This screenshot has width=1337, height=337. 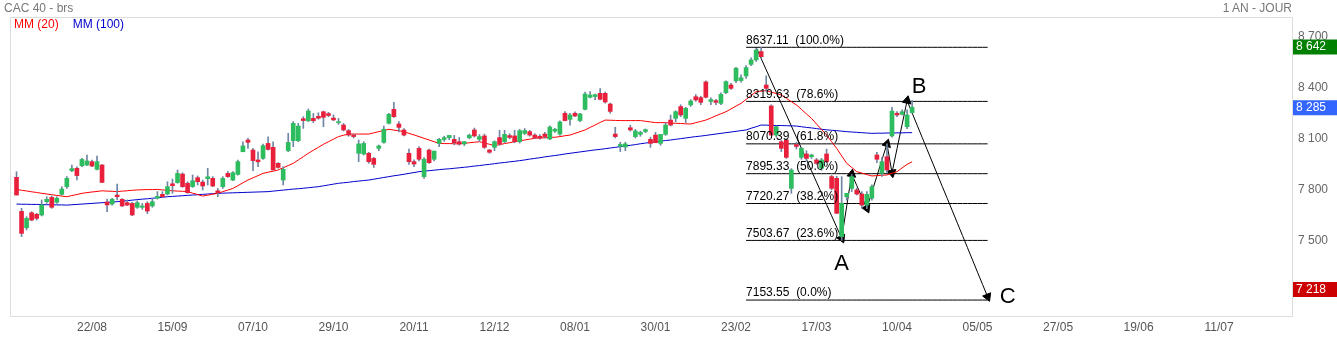 I want to click on x-tick-label: 08/01, so click(x=575, y=326).